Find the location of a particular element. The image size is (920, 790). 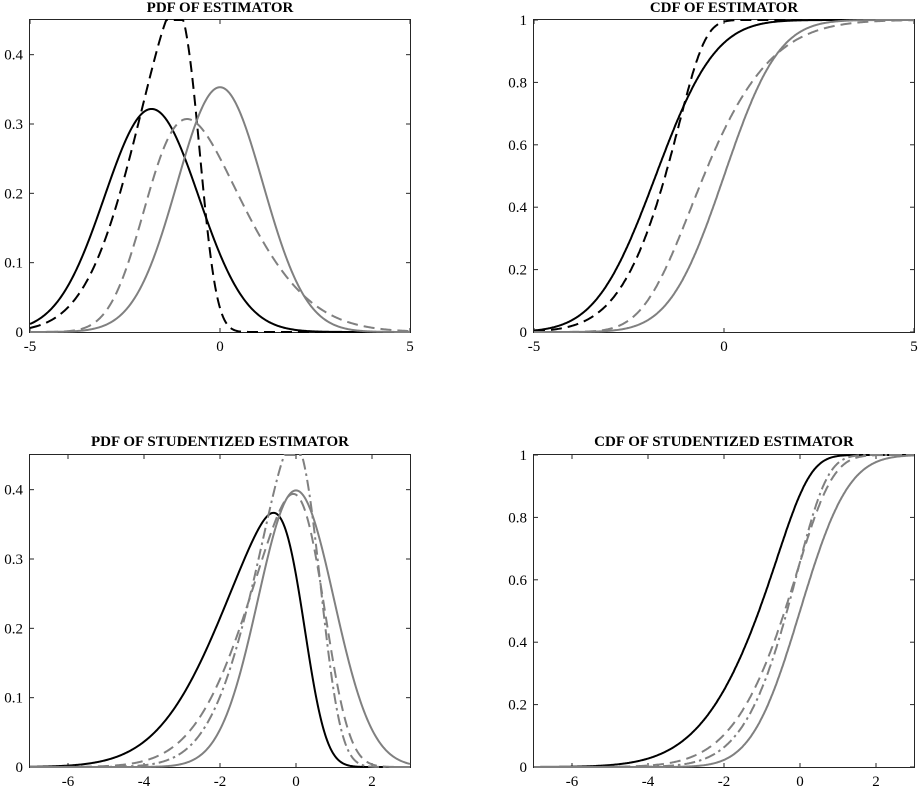

panel-title: CDF OF ESTIMATOR is located at coordinates (724, 8).